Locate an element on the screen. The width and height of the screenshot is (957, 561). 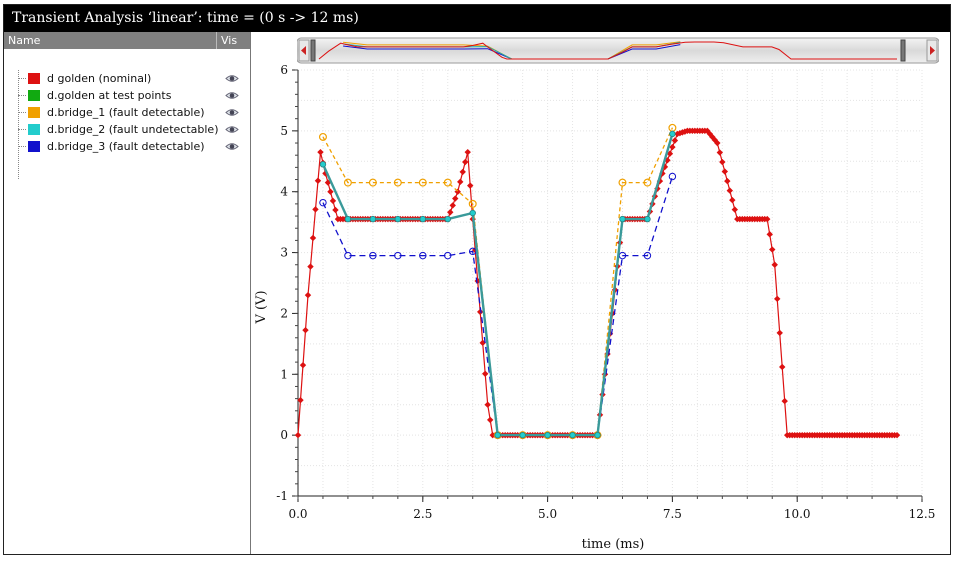
scroll-left-button is located at coordinates (304, 50).